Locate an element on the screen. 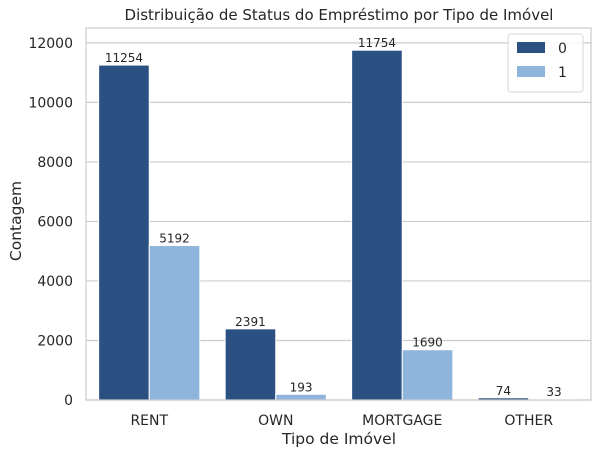 The width and height of the screenshot is (592, 457). y-tick-label: 4000 is located at coordinates (55, 282).